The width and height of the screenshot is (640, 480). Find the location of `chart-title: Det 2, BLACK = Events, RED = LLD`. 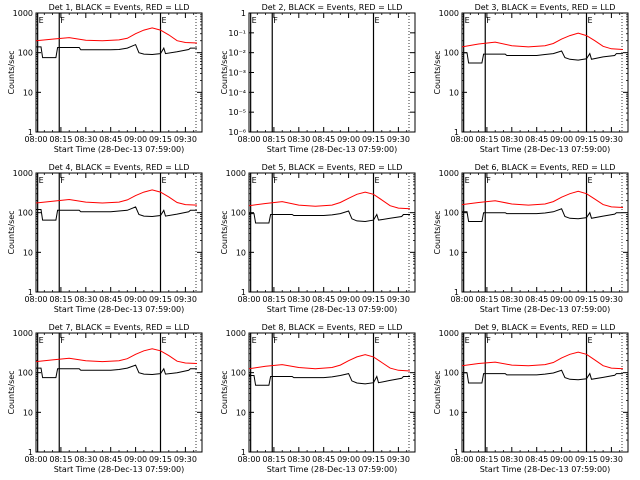

chart-title: Det 2, BLACK = Events, RED = LLD is located at coordinates (332, 7).